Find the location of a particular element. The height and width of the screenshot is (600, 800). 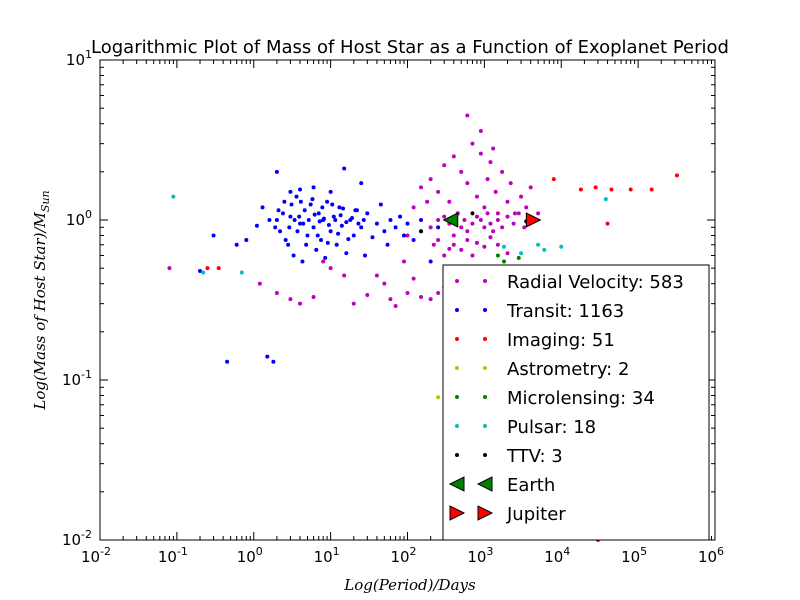

legend-label-pulsar: Pulsar: 18 is located at coordinates (551, 427).